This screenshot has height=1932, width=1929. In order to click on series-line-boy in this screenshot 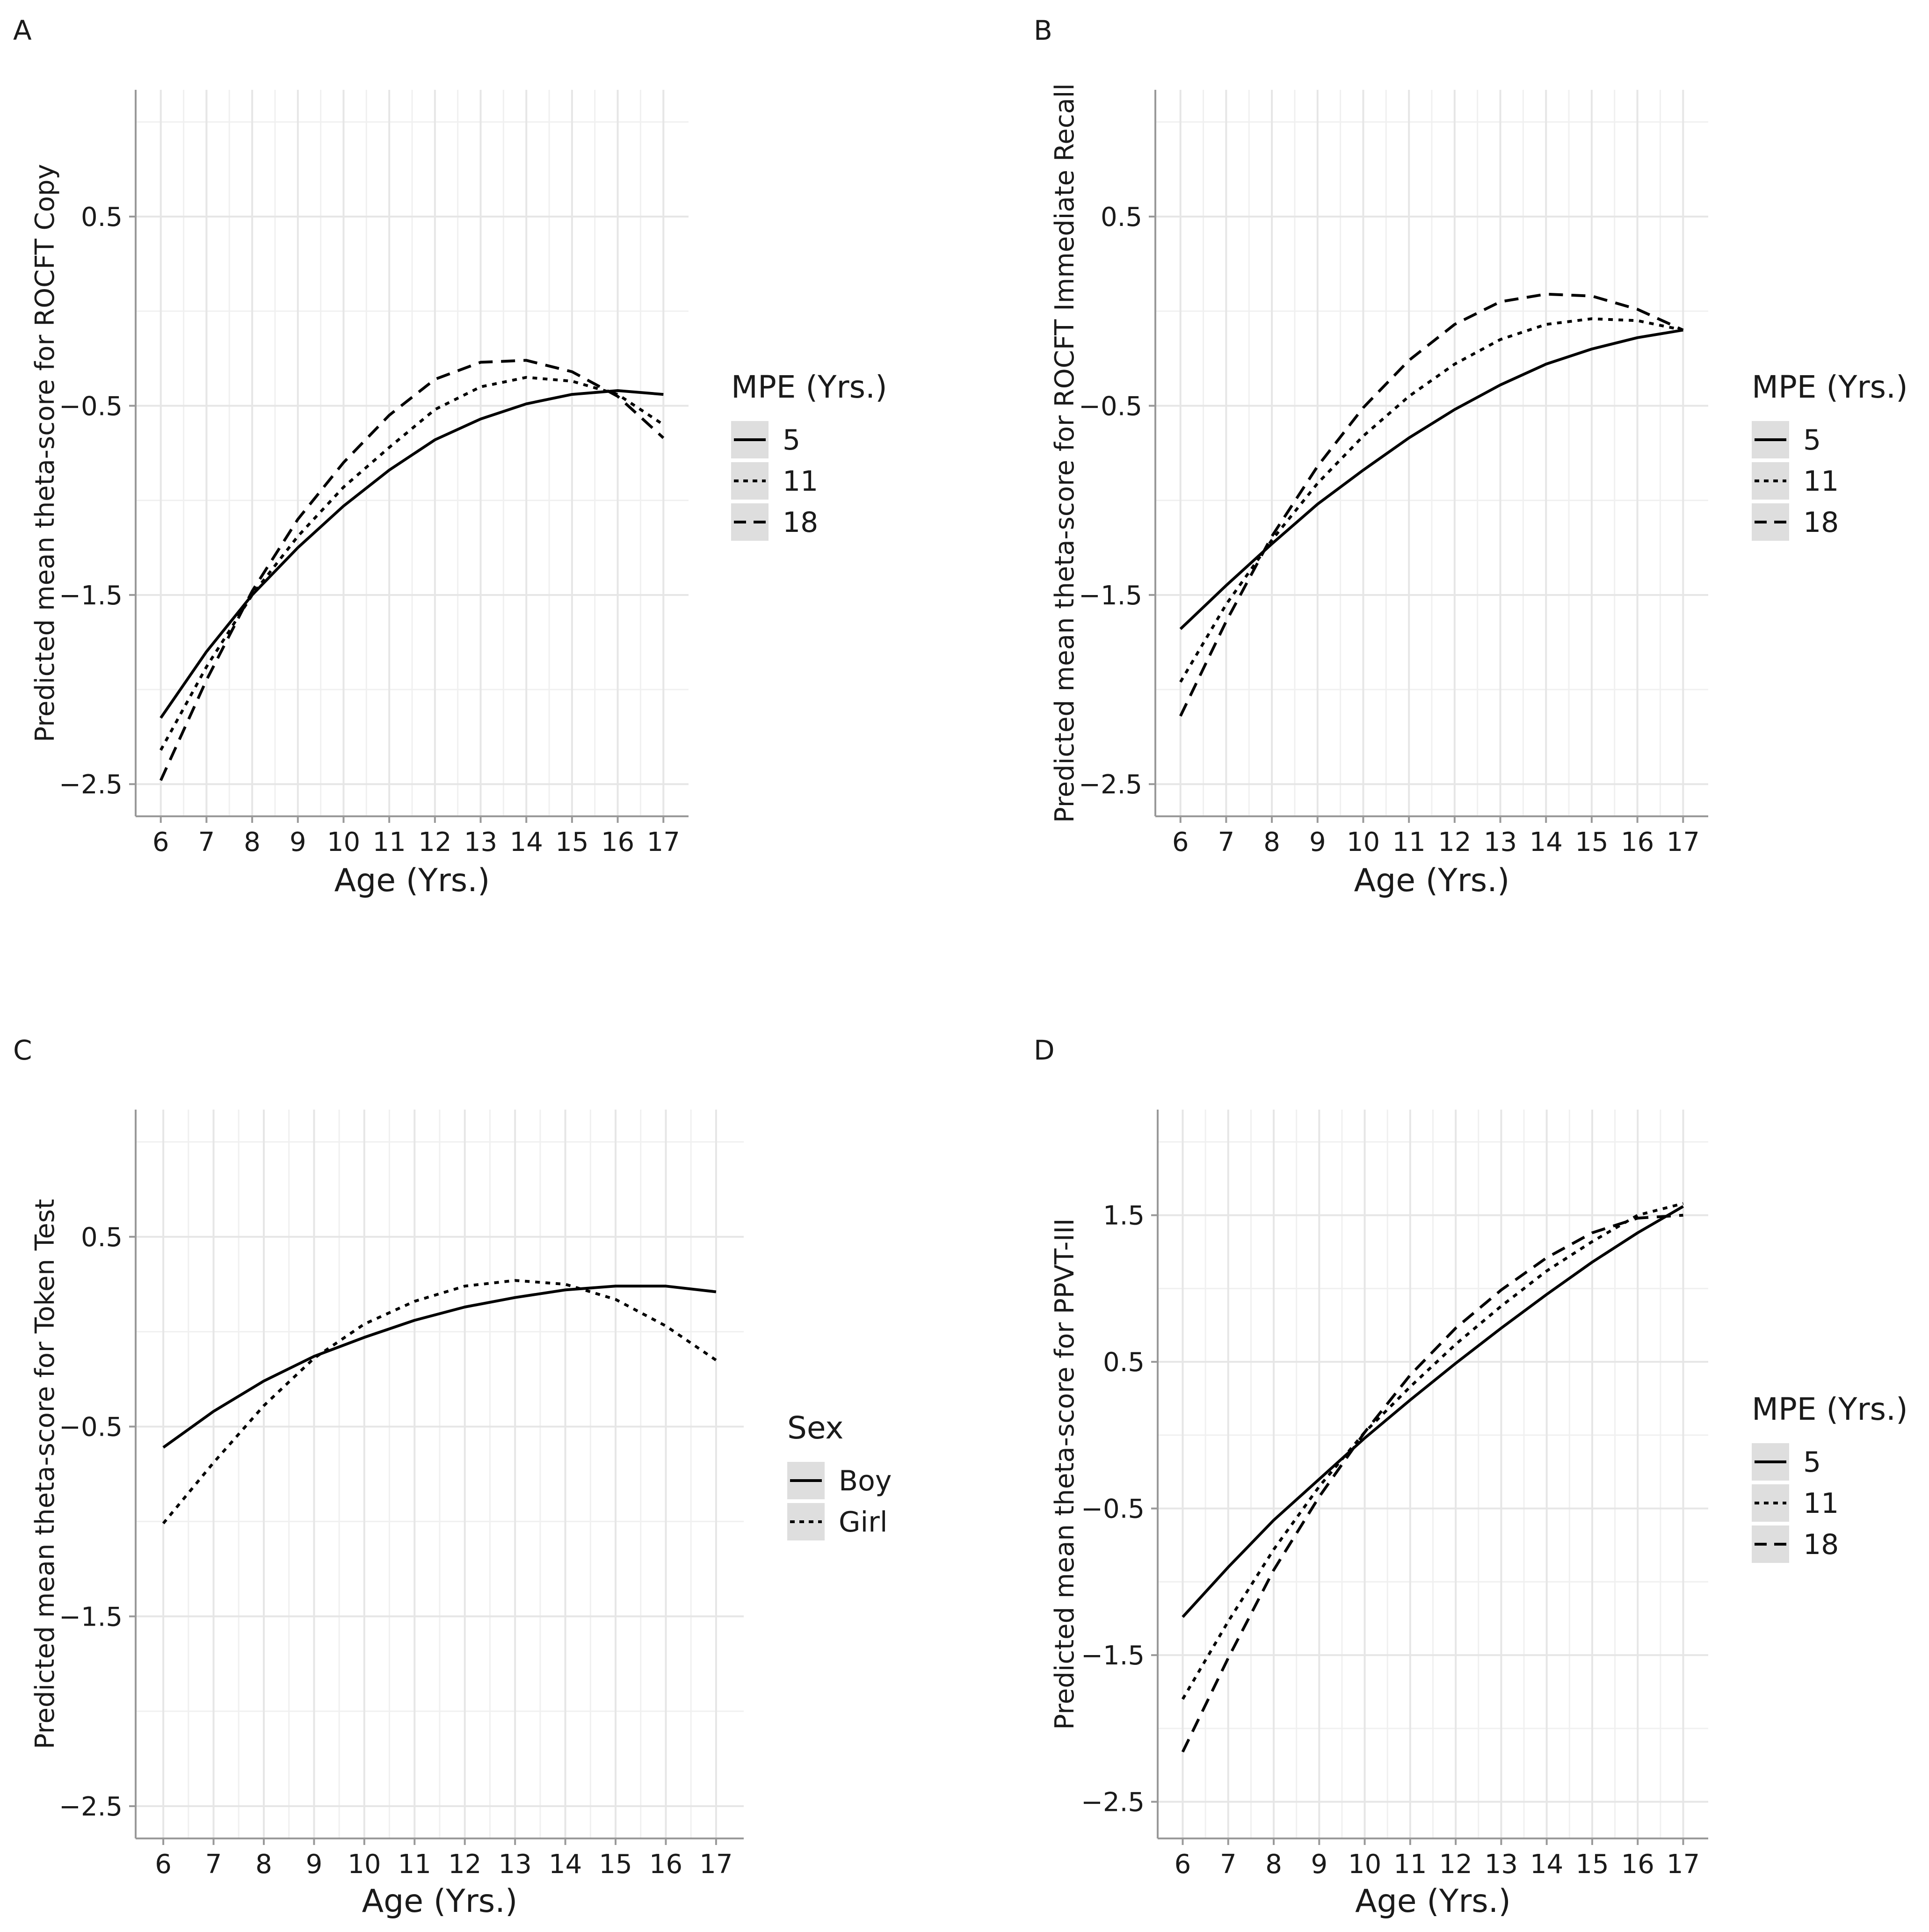, I will do `click(439, 1367)`.